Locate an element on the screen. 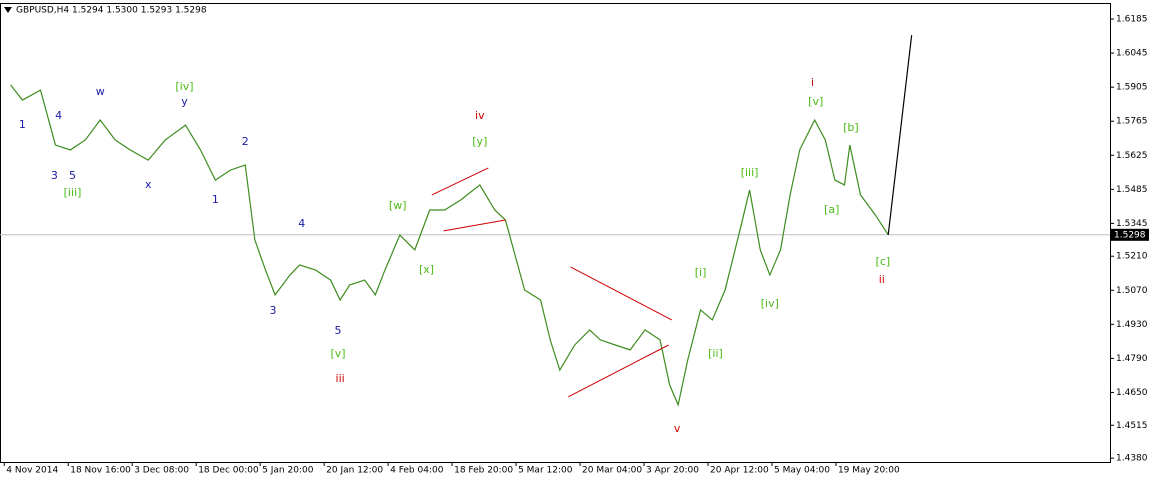  last-price-box is located at coordinates (1130, 234).